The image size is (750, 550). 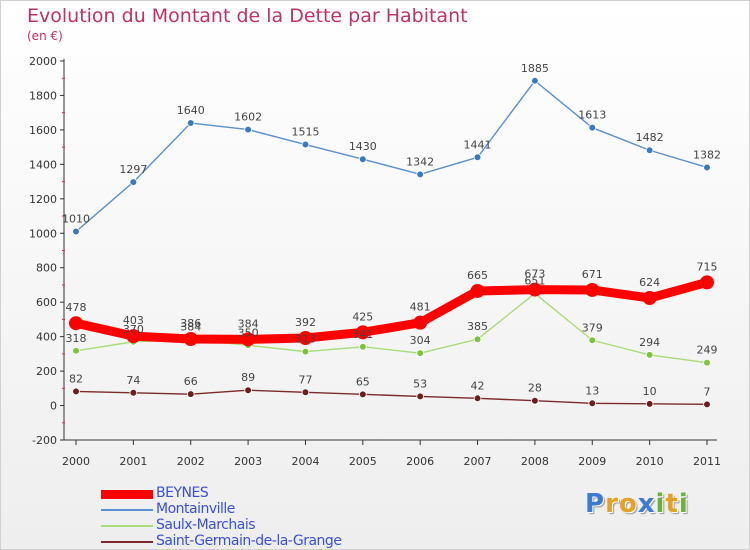 What do you see at coordinates (191, 110) in the screenshot?
I see `data-label-montainville: 1640` at bounding box center [191, 110].